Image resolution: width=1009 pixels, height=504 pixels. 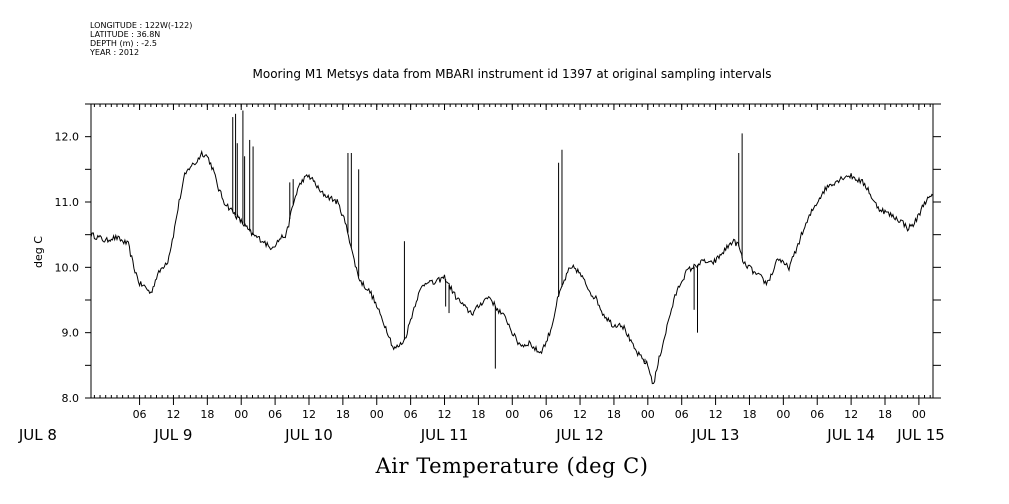 I want to click on x-day-label: JUL 11, so click(x=444, y=435).